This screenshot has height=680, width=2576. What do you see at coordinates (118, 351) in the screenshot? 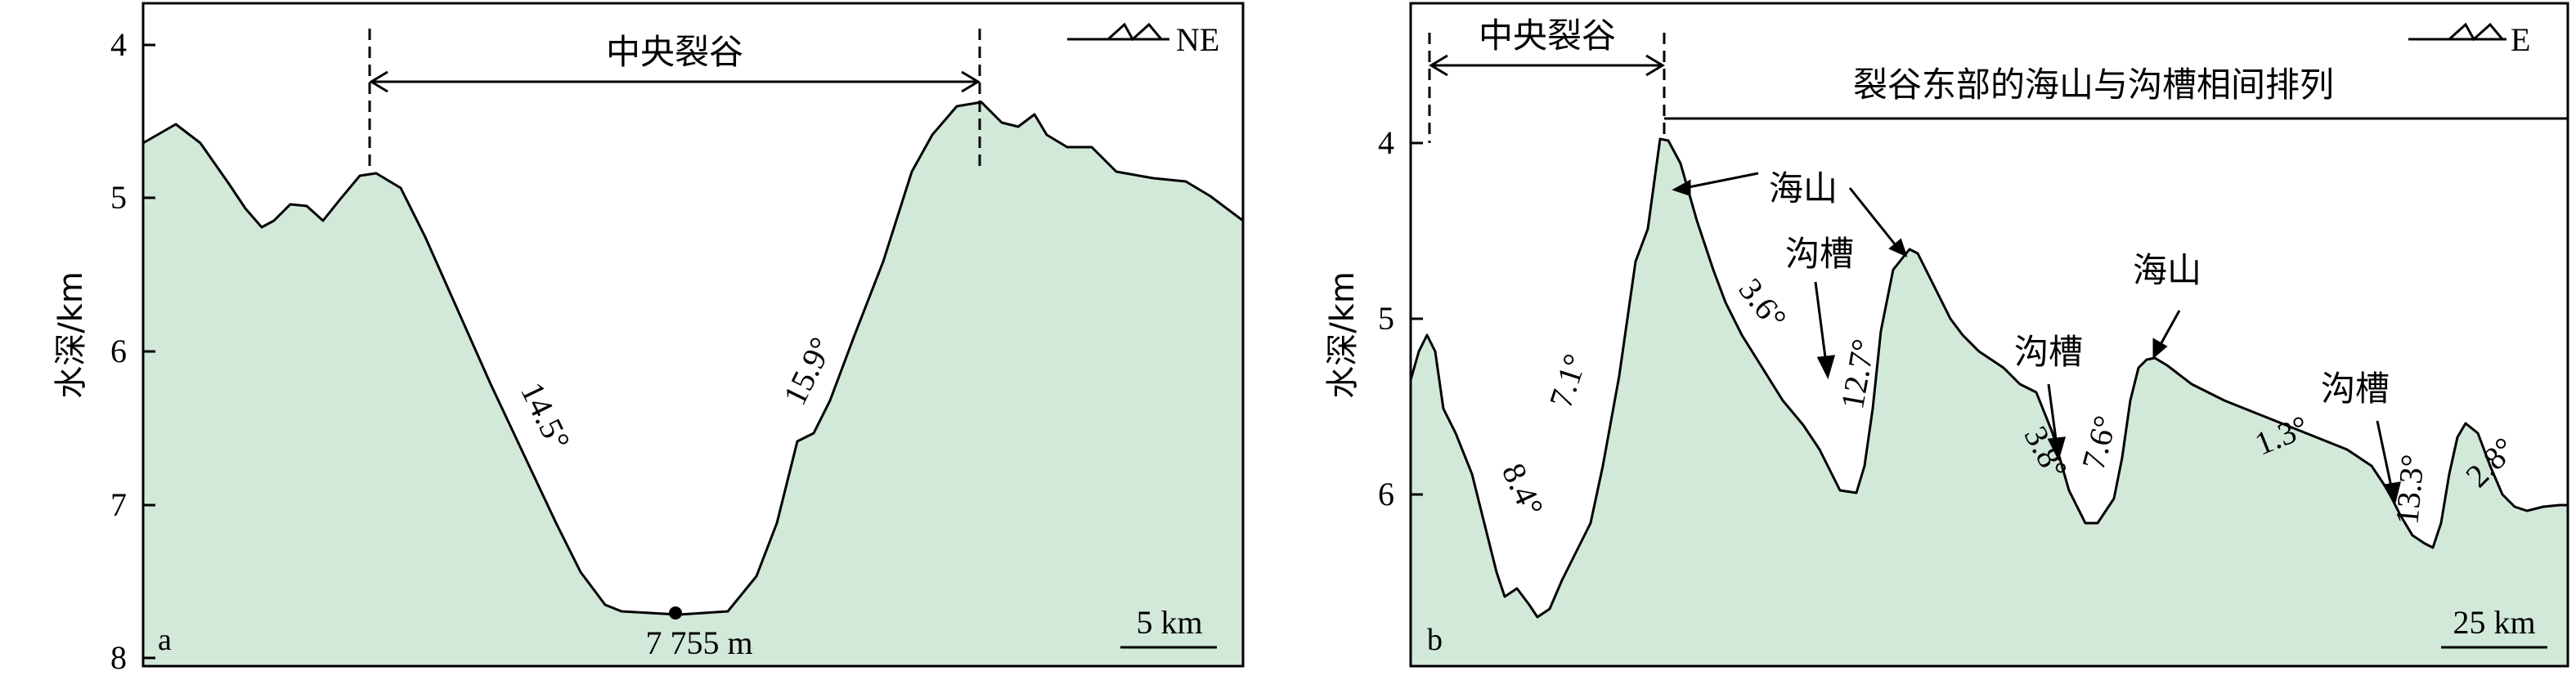
I see `panel-a-y-tick-6: 6` at bounding box center [118, 351].